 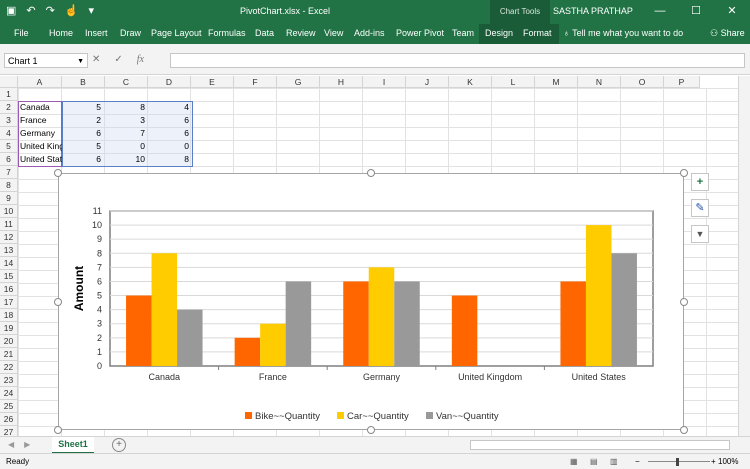 I want to click on redo-icon: ↷, so click(x=50, y=11).